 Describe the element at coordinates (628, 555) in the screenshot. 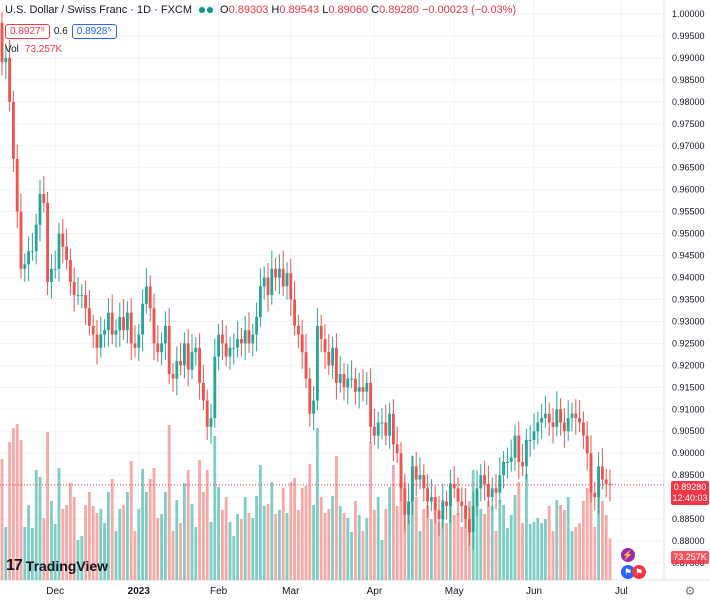

I see `lightning-icon: ⚡` at that location.